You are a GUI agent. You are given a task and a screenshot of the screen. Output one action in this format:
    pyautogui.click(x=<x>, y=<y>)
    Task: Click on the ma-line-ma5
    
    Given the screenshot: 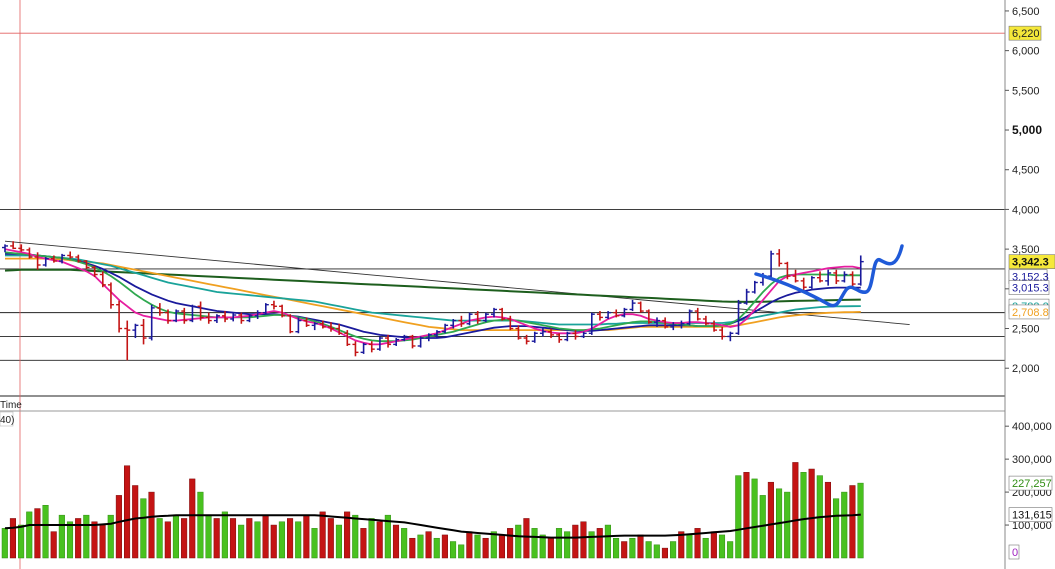 What is the action you would take?
    pyautogui.click(x=432, y=297)
    